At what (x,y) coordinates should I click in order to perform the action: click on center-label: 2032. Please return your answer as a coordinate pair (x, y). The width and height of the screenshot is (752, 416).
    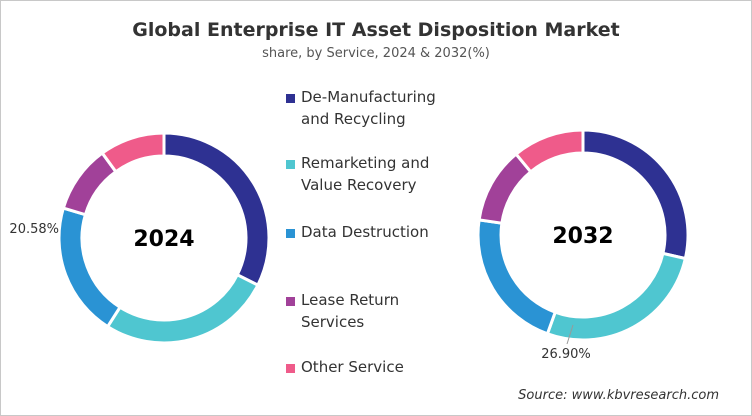
    Looking at the image, I should click on (582, 236).